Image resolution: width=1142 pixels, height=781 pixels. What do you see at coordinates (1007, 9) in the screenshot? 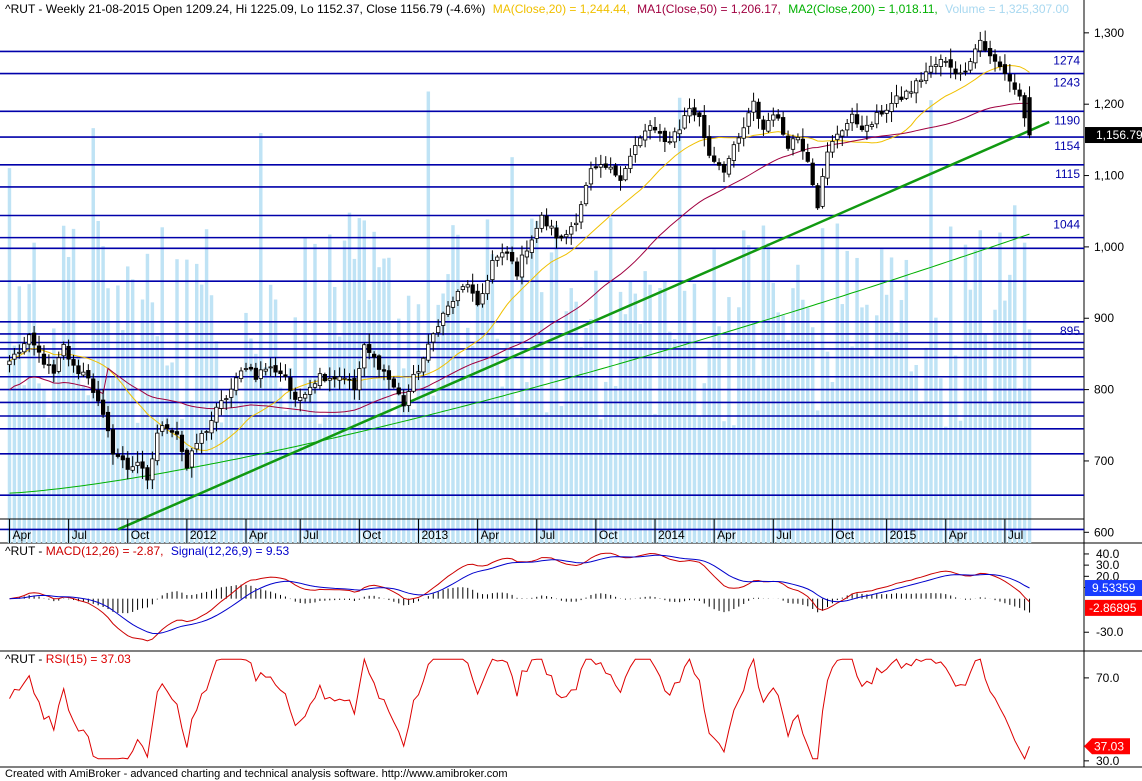
I see `volume-legend: Volume = 1,325,307.00` at bounding box center [1007, 9].